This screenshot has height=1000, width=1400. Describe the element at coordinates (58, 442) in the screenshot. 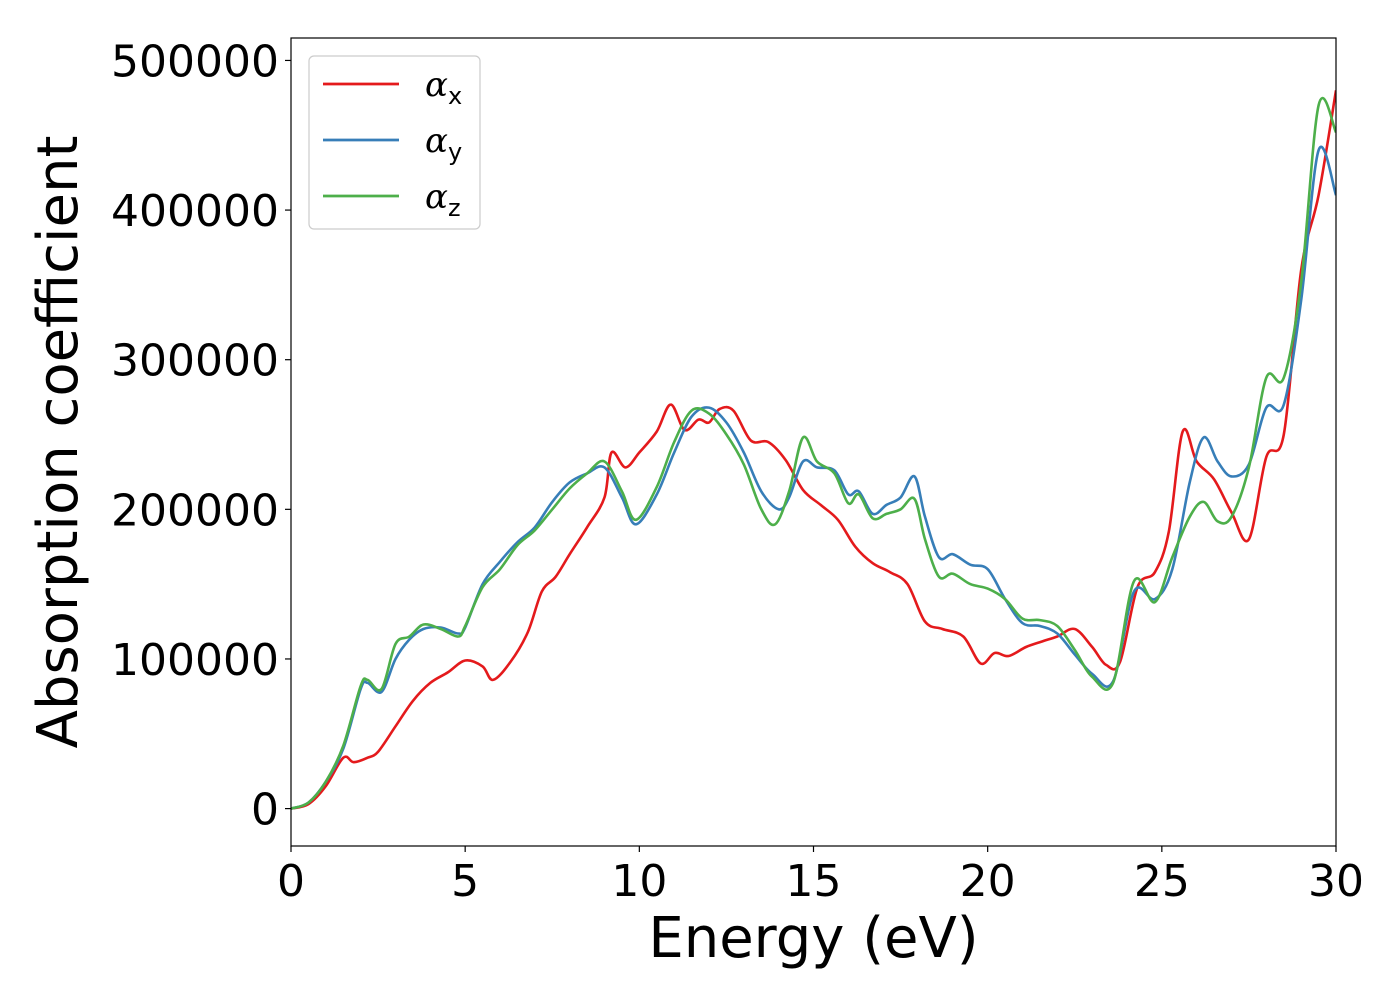

I see `y-axis-label: Absorption coefficient` at that location.